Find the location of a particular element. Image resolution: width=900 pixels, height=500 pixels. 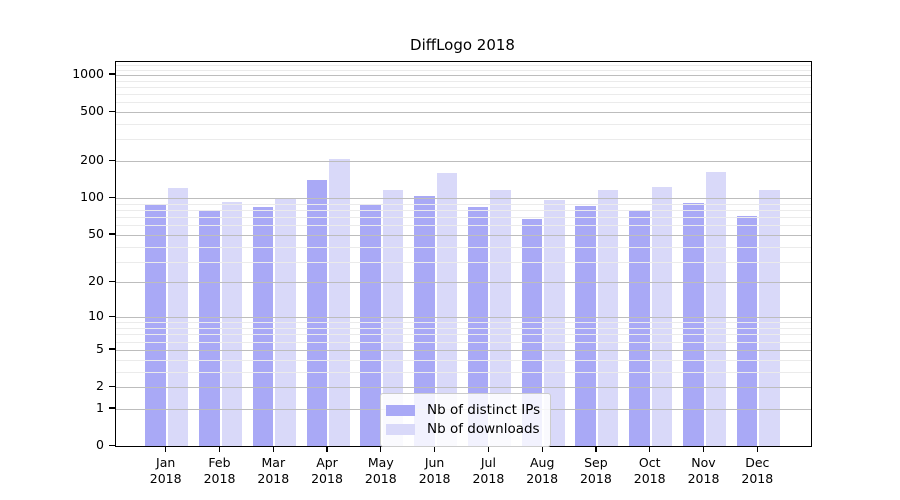

bar-apr-downloads is located at coordinates (339, 302).